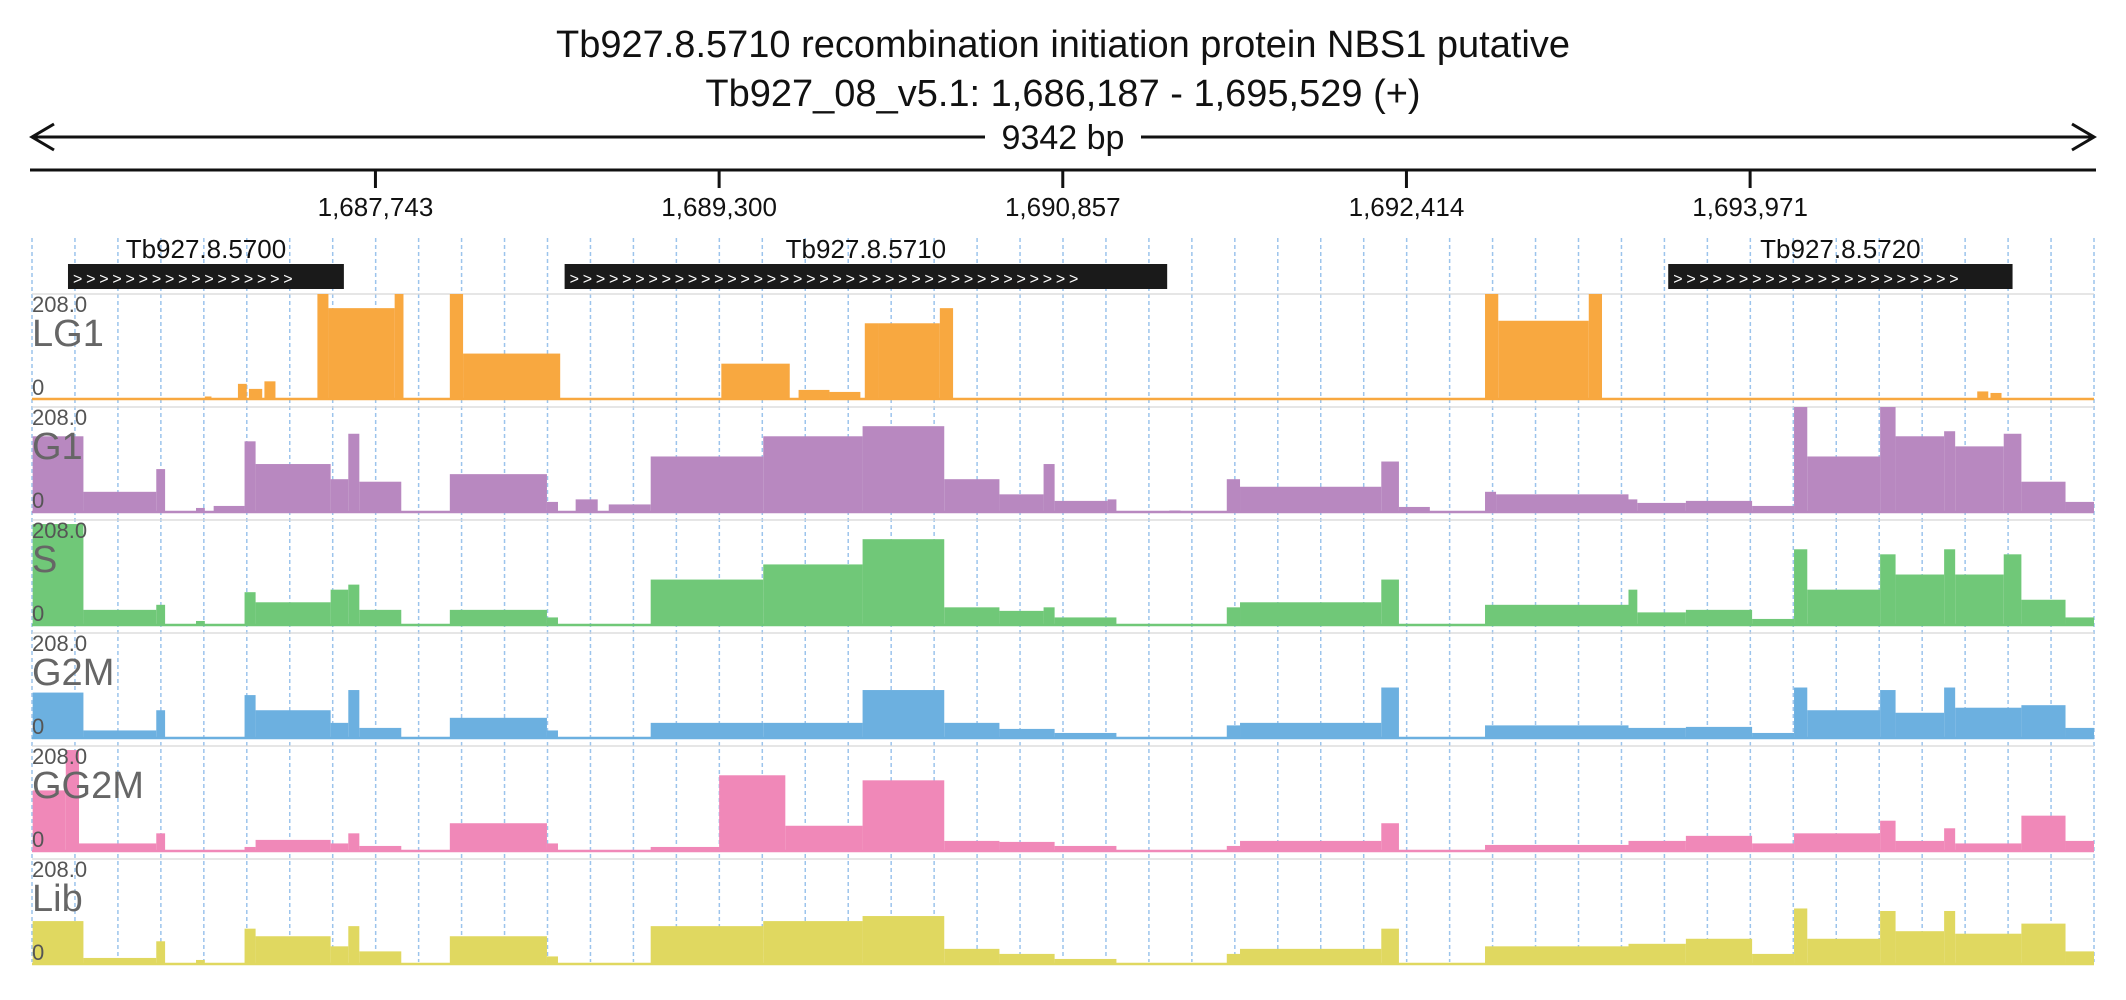  What do you see at coordinates (1063, 911) in the screenshot?
I see `track-lib: 208.0 0 Lib` at bounding box center [1063, 911].